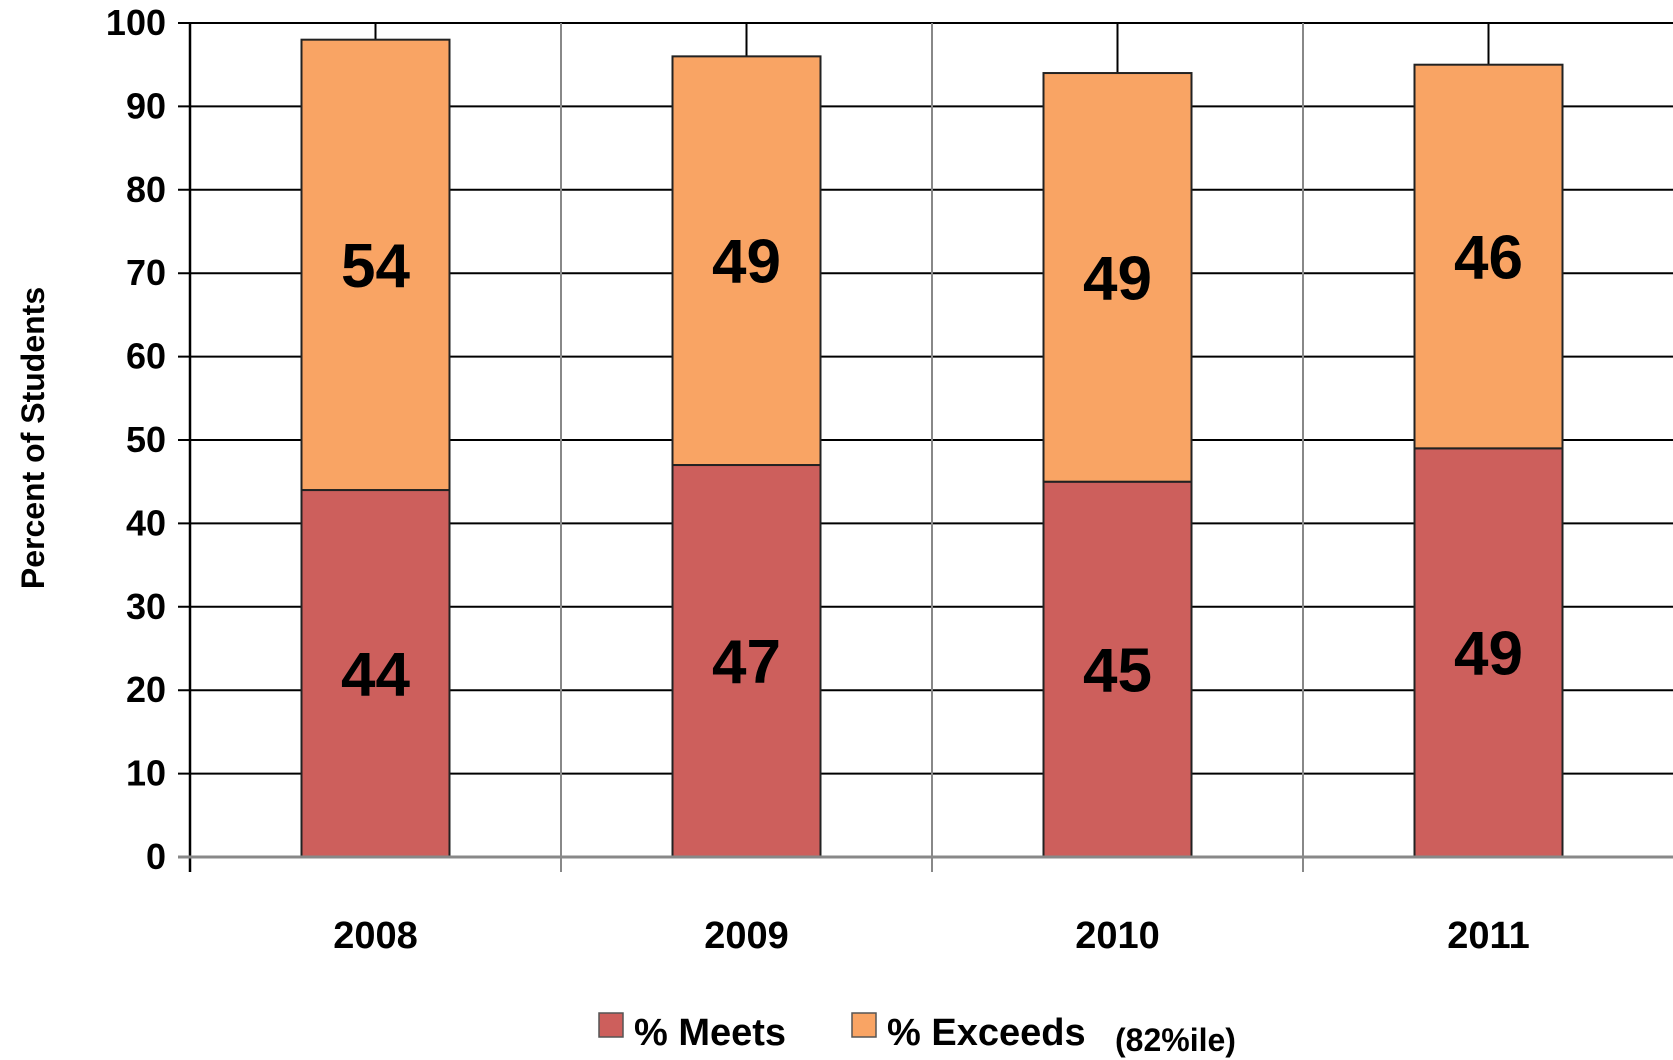 This screenshot has width=1673, height=1060. Describe the element at coordinates (146, 773) in the screenshot. I see `y-tick-label: 10` at that location.